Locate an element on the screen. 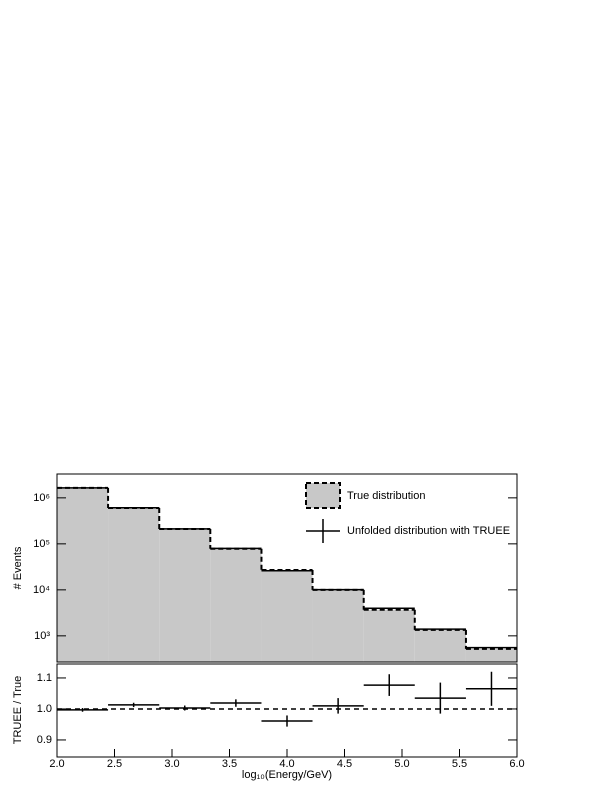  x-tick-label: 2.0 is located at coordinates (56, 764).